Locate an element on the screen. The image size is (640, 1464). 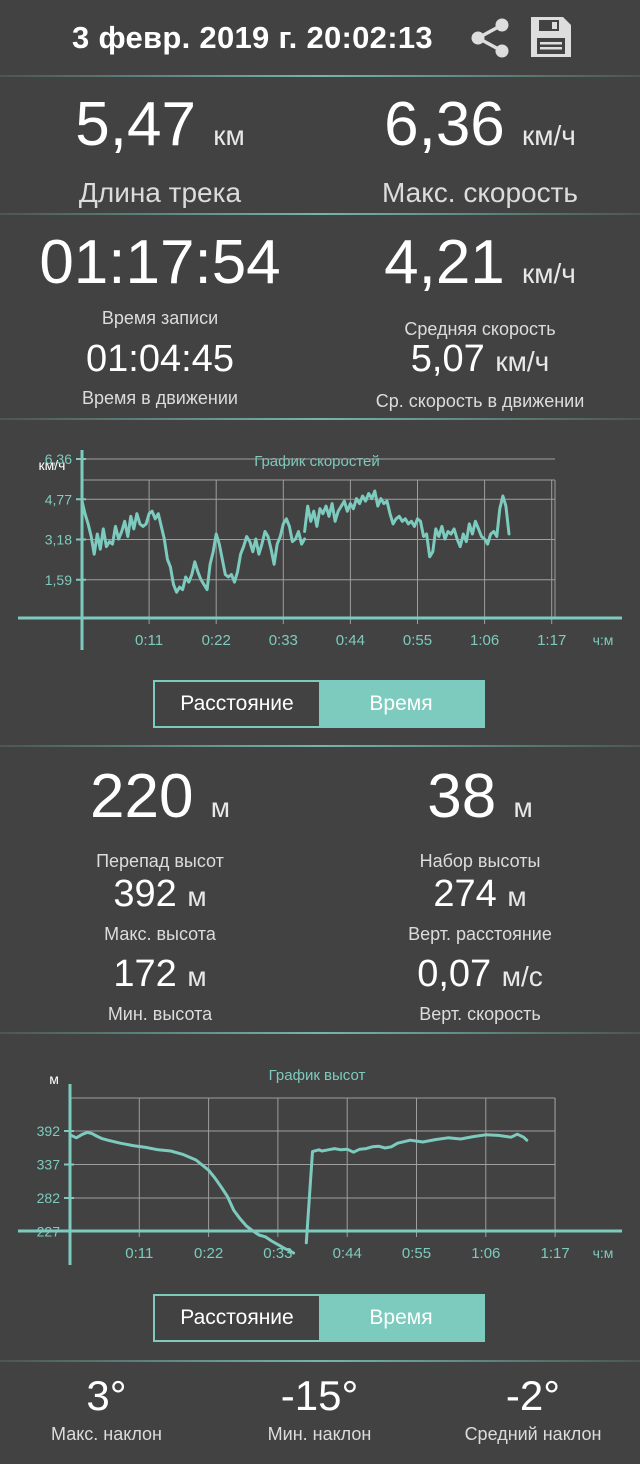
vertical-speed-stat: 0,07 м/с Верт. скорость is located at coordinates (480, 988).